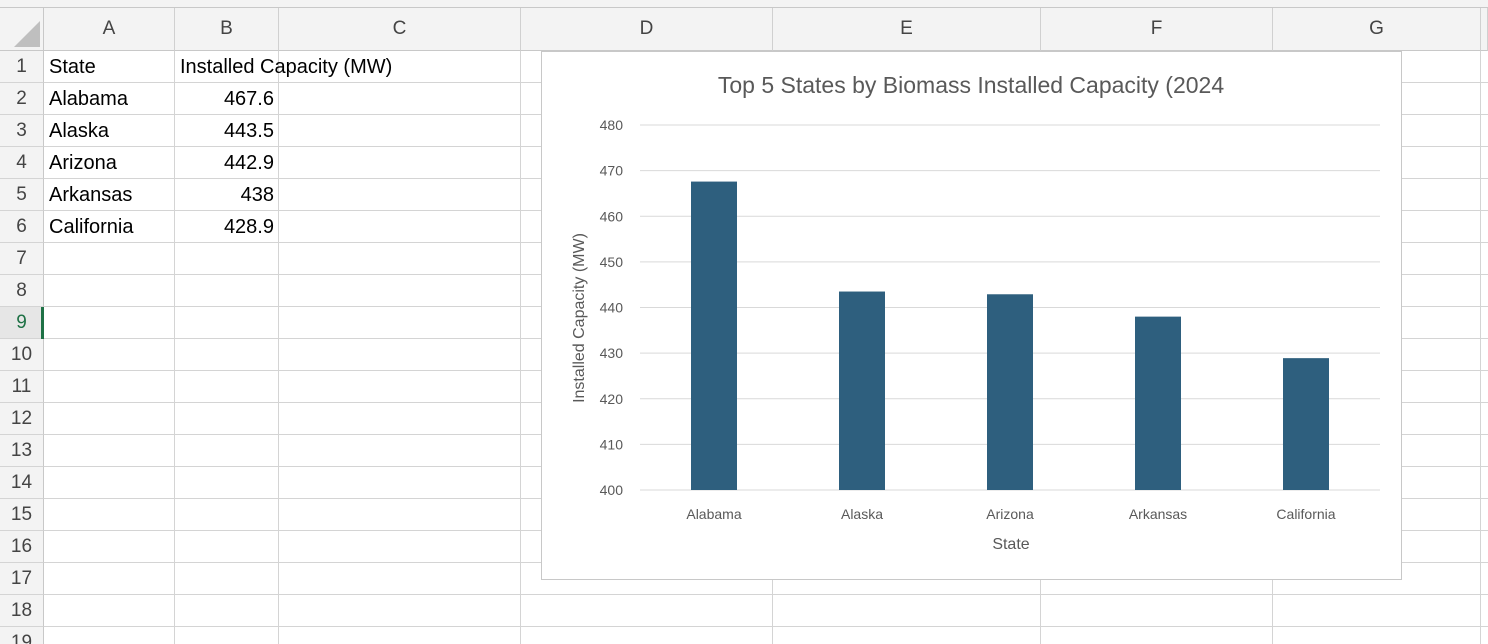 Image resolution: width=1488 pixels, height=644 pixels. I want to click on column-header-c: C, so click(400, 29).